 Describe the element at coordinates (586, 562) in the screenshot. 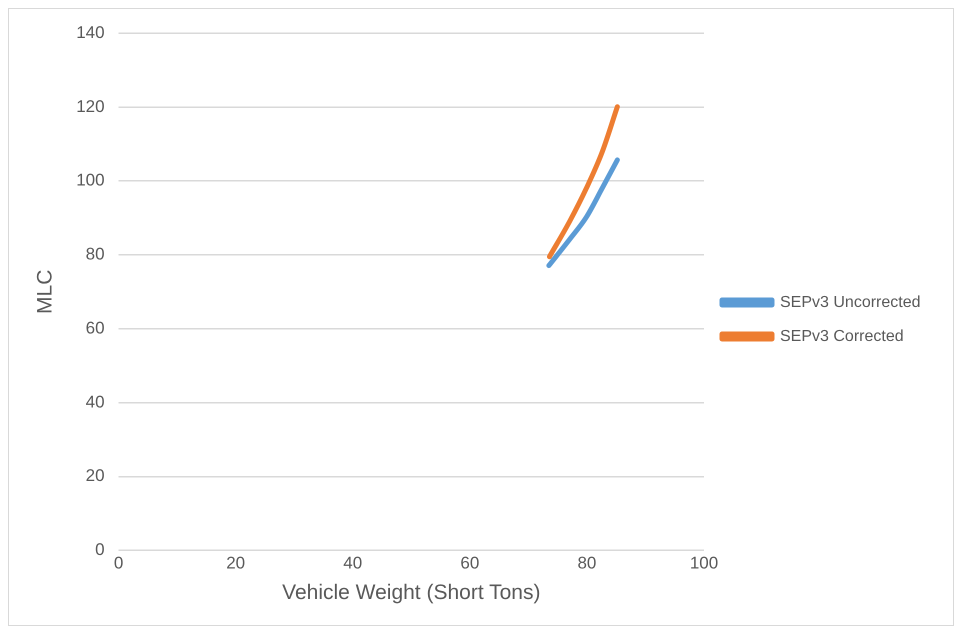

I see `x-tick-label: 80` at that location.